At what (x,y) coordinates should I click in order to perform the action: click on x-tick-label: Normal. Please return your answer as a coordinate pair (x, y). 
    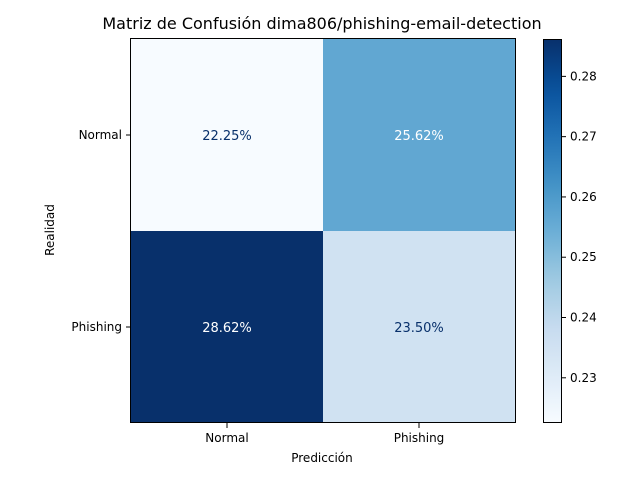
    Looking at the image, I should click on (226, 438).